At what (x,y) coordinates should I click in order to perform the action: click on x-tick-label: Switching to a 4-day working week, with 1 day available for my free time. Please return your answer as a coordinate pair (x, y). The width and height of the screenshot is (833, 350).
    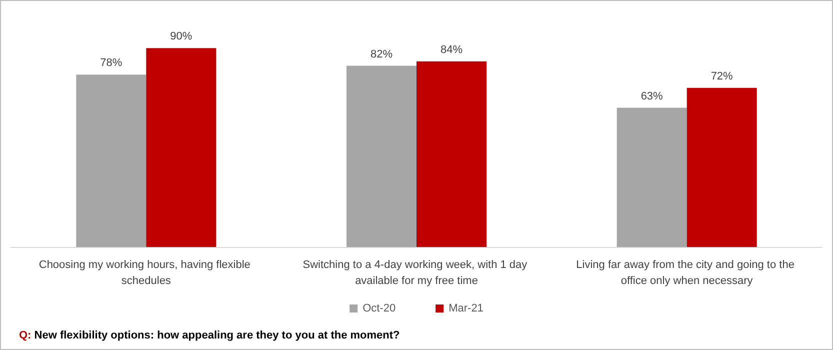
    Looking at the image, I should click on (416, 273).